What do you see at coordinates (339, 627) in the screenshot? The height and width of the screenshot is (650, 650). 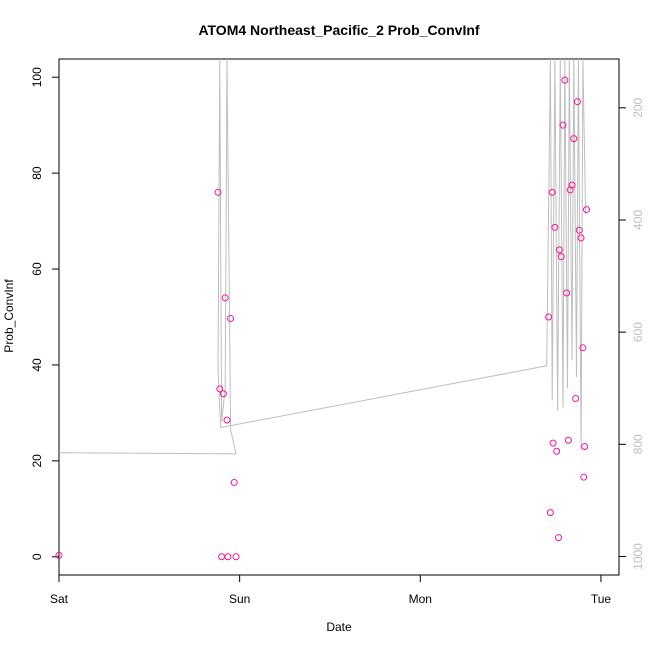 I see `x-axis-title: Date` at bounding box center [339, 627].